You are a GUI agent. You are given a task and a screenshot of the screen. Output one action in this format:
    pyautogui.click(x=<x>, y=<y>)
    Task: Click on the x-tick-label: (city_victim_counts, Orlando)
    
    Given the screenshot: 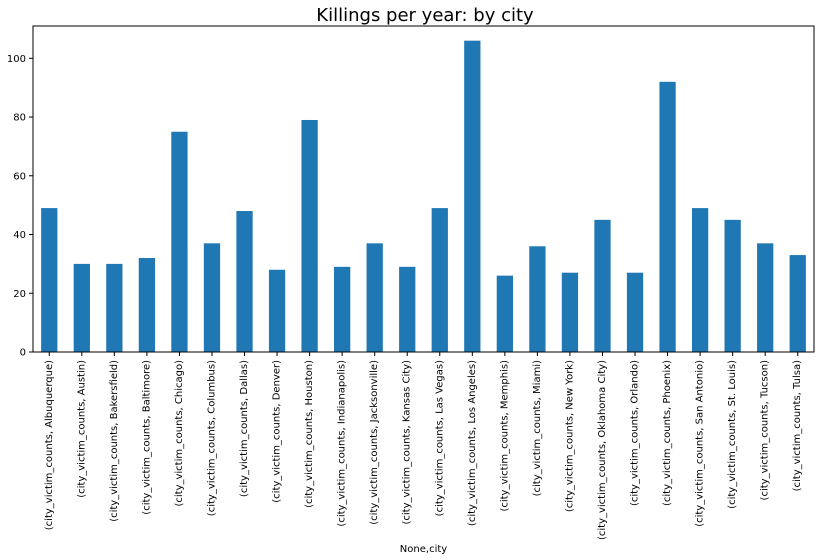 What is the action you would take?
    pyautogui.click(x=635, y=433)
    